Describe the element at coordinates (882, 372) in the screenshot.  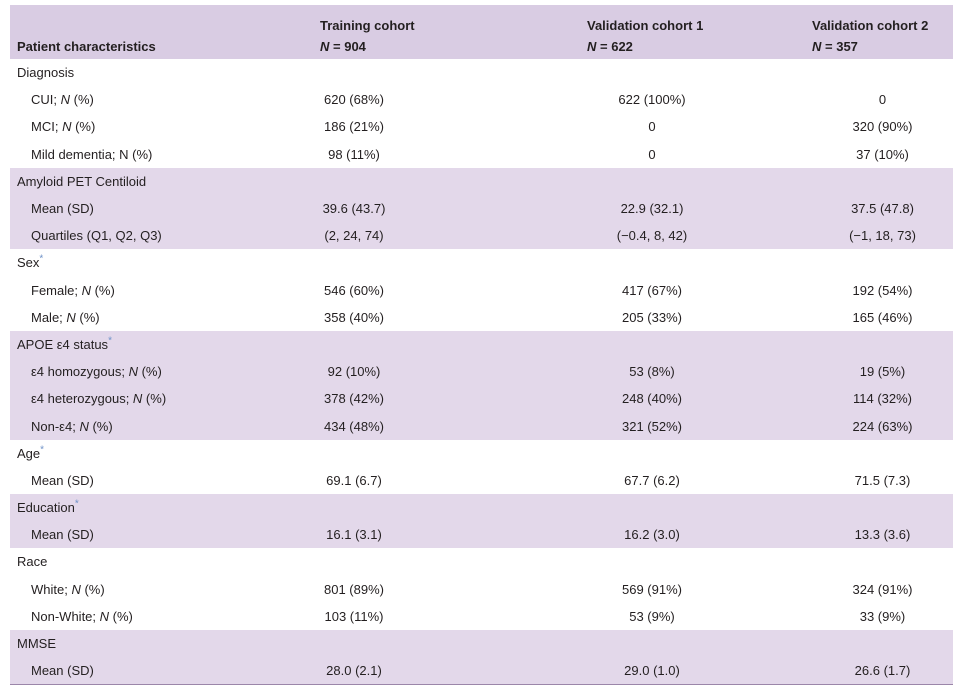
I see `value-validation-2: 19 (5%)` at that location.